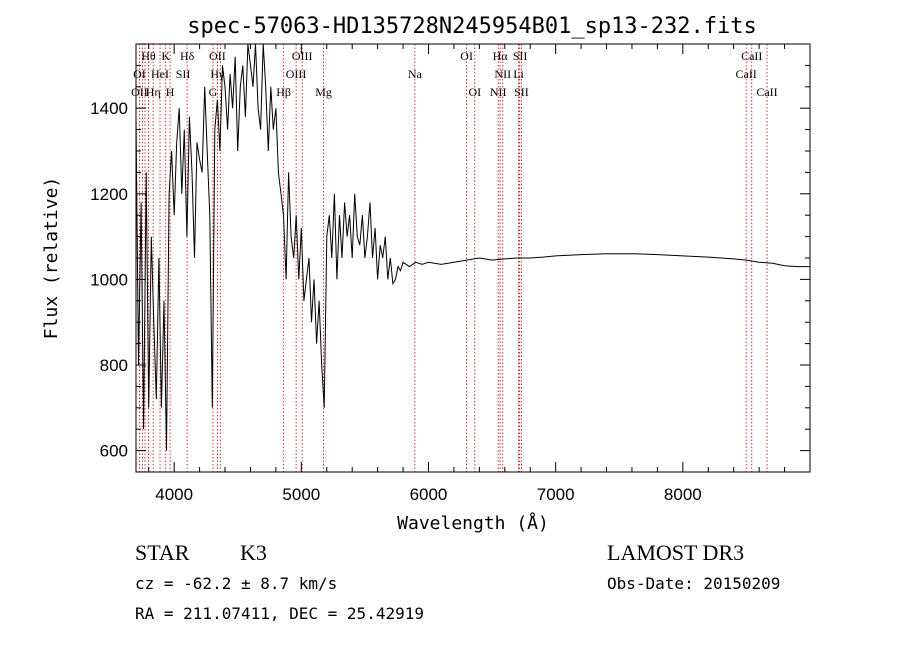 The image size is (900, 649). I want to click on line-label: Hη, so click(153, 92).